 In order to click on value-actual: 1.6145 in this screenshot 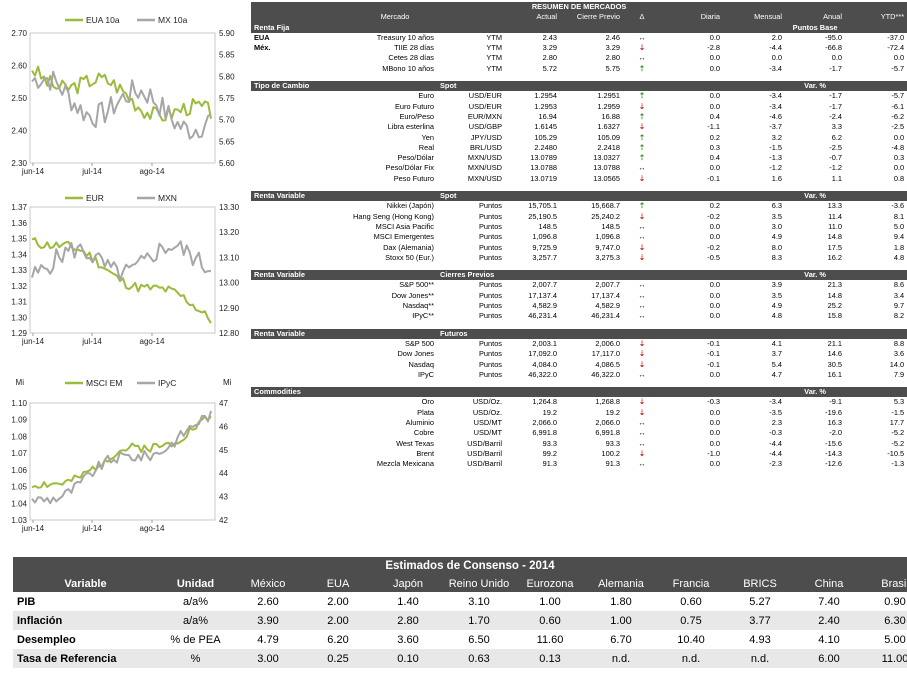, I will do `click(545, 127)`.